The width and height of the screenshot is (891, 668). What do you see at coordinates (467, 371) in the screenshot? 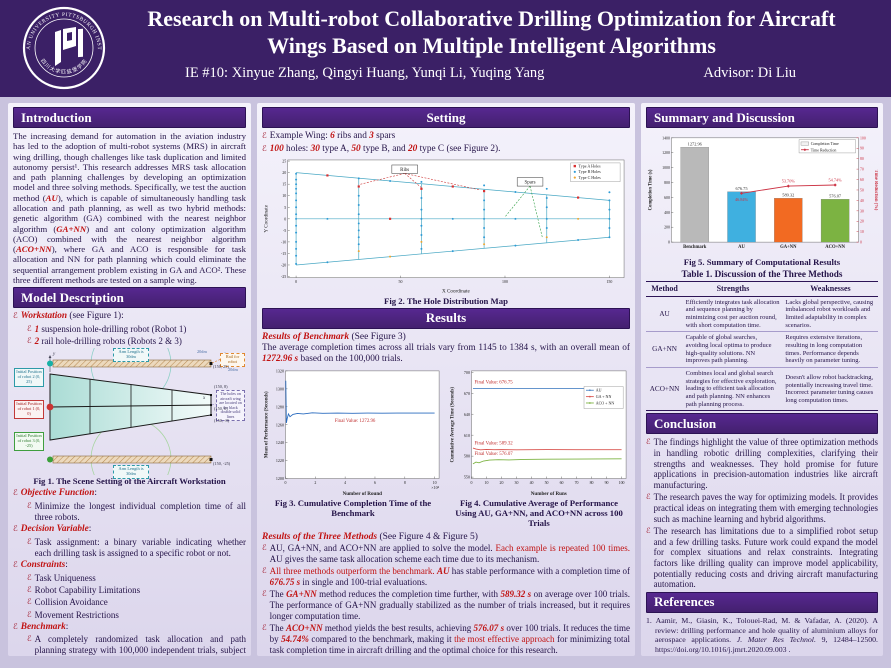
I see `svg-text: 700` at bounding box center [467, 371].